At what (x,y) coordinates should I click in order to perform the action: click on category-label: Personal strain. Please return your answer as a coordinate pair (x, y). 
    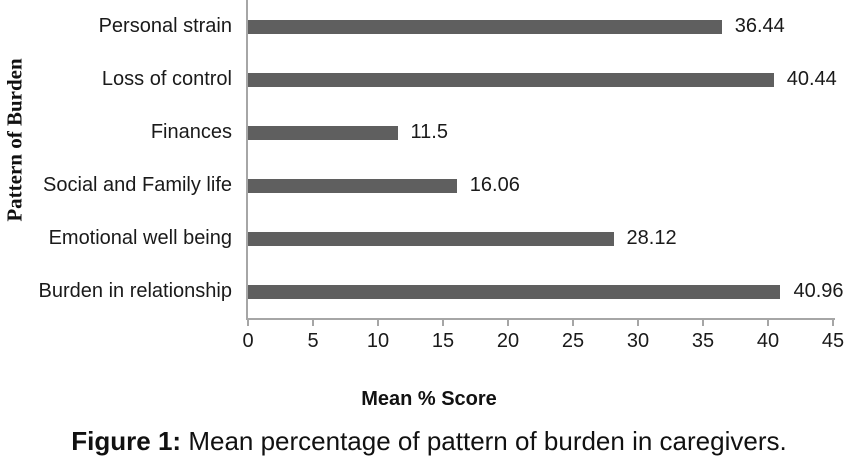
    Looking at the image, I should click on (165, 26).